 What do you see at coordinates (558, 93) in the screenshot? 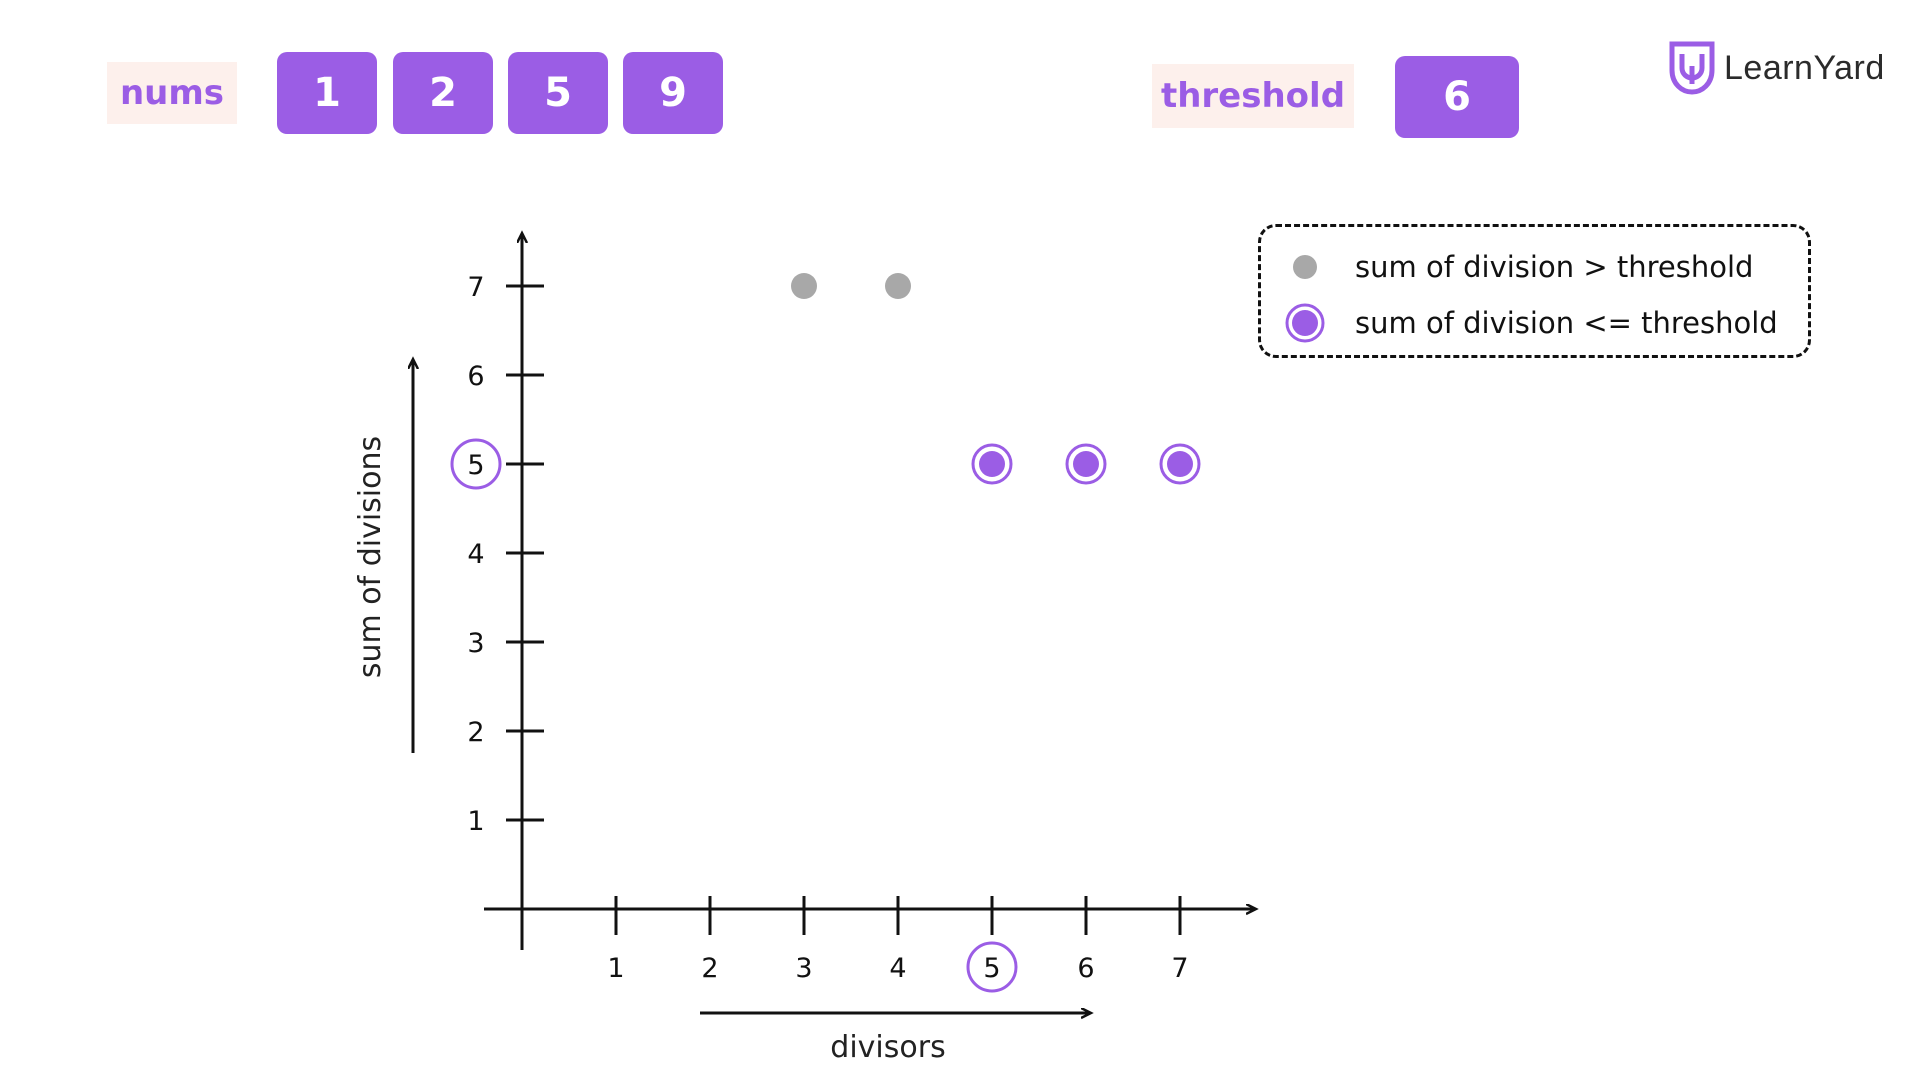
I see `num-box: 5` at bounding box center [558, 93].